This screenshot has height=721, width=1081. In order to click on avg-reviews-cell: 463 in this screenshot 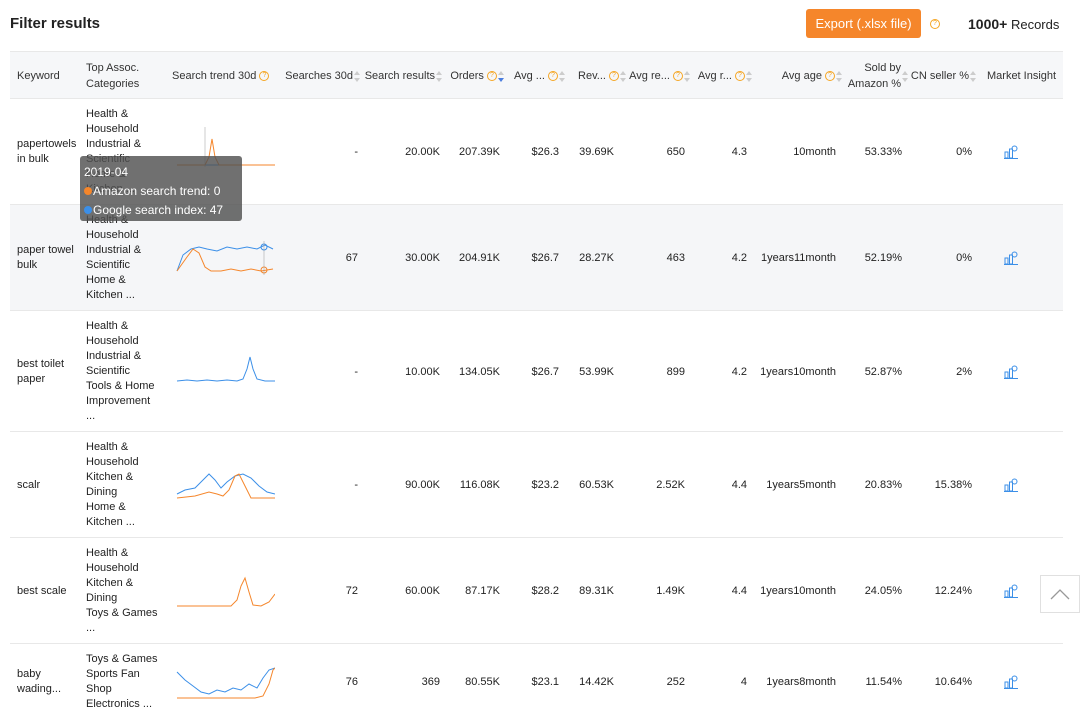, I will do `click(675, 258)`.